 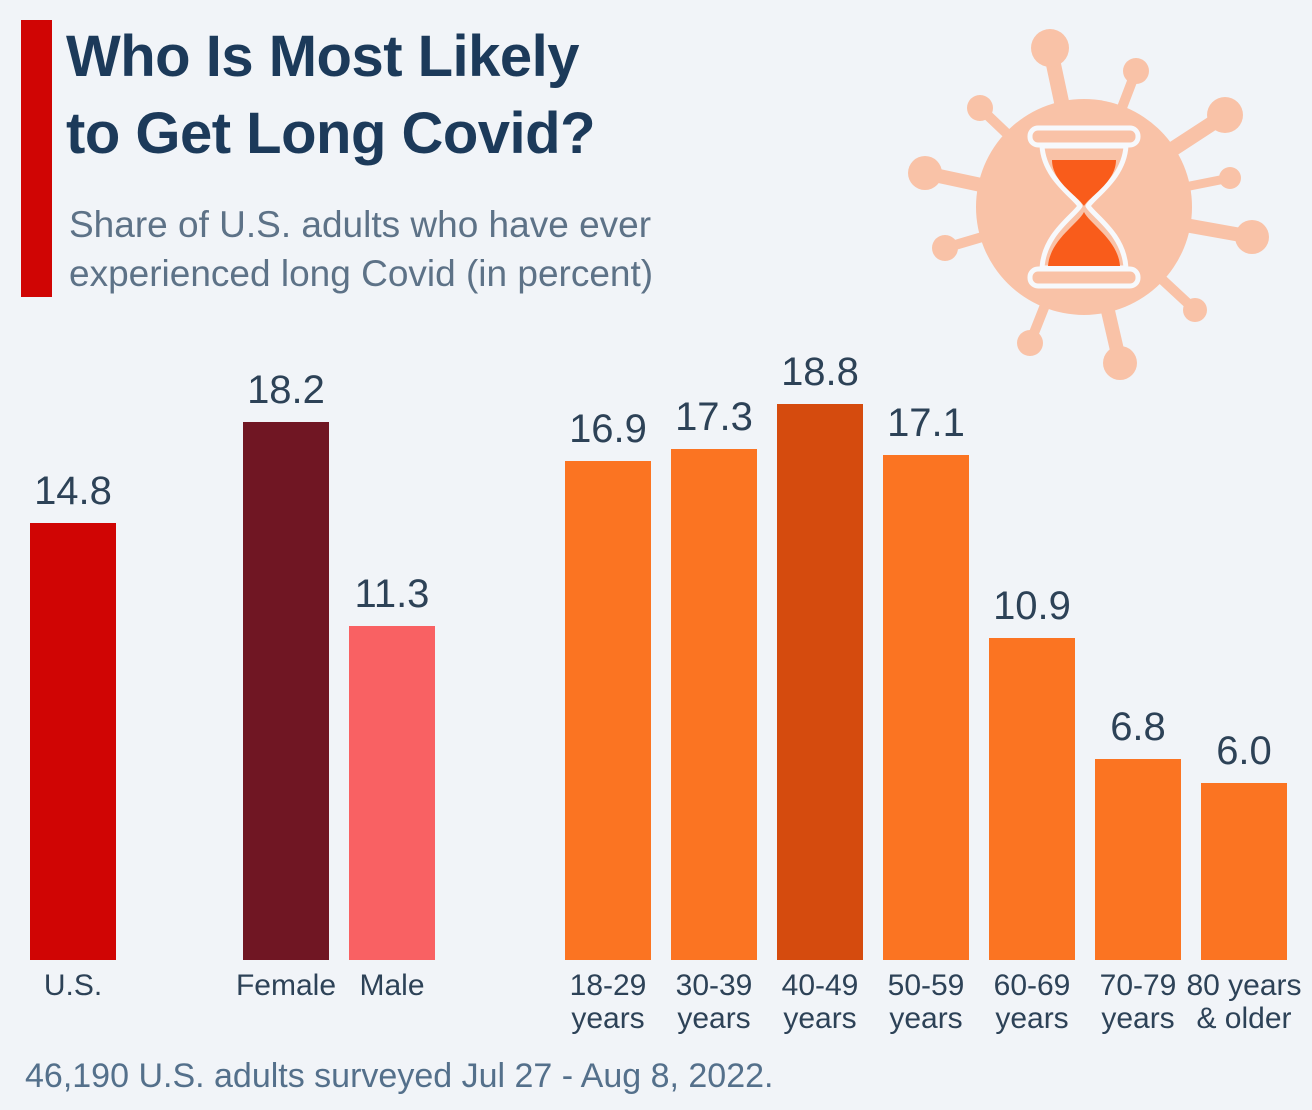 I want to click on page-title: Who Is Most Likely to Get Long Covid?, so click(x=331, y=95).